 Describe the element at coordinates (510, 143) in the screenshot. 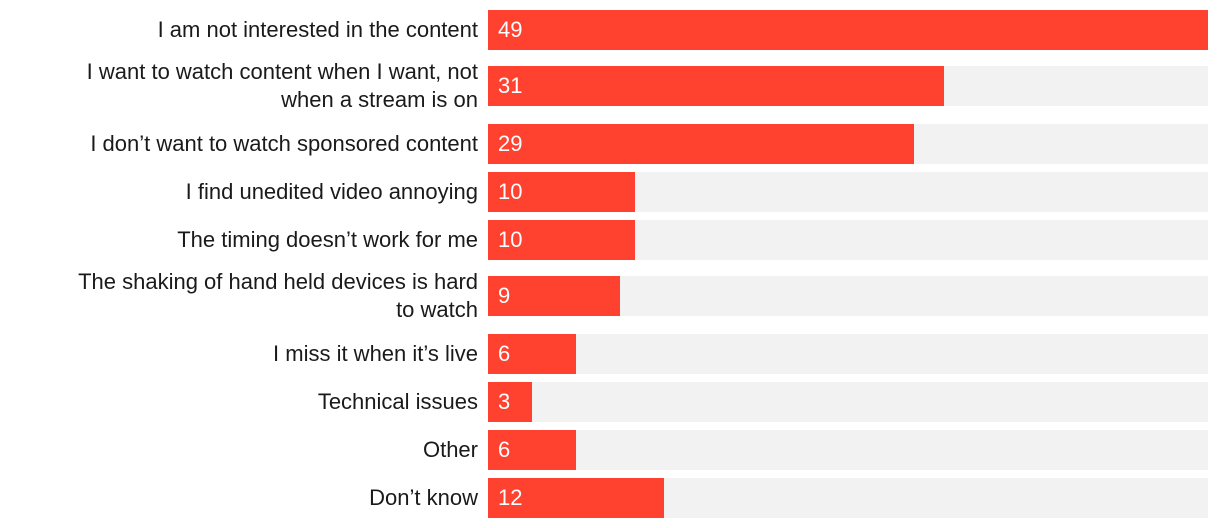

I see `bar-value-label: 29` at that location.